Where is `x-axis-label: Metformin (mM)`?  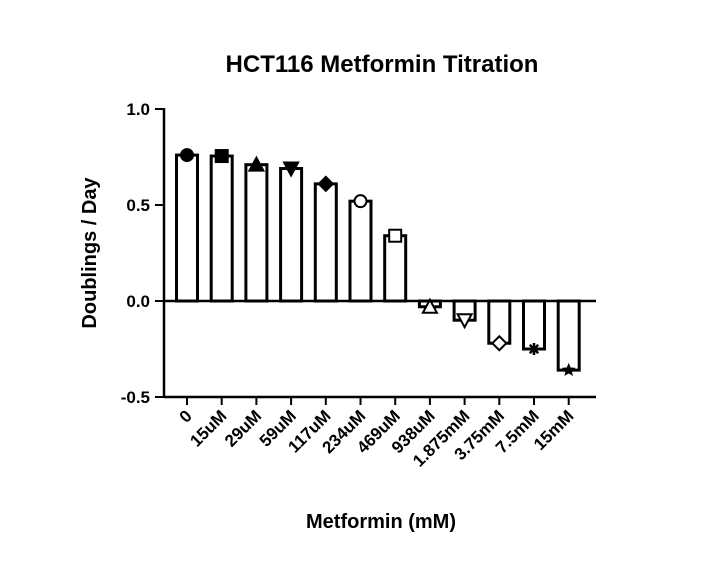
x-axis-label: Metformin (mM) is located at coordinates (381, 522).